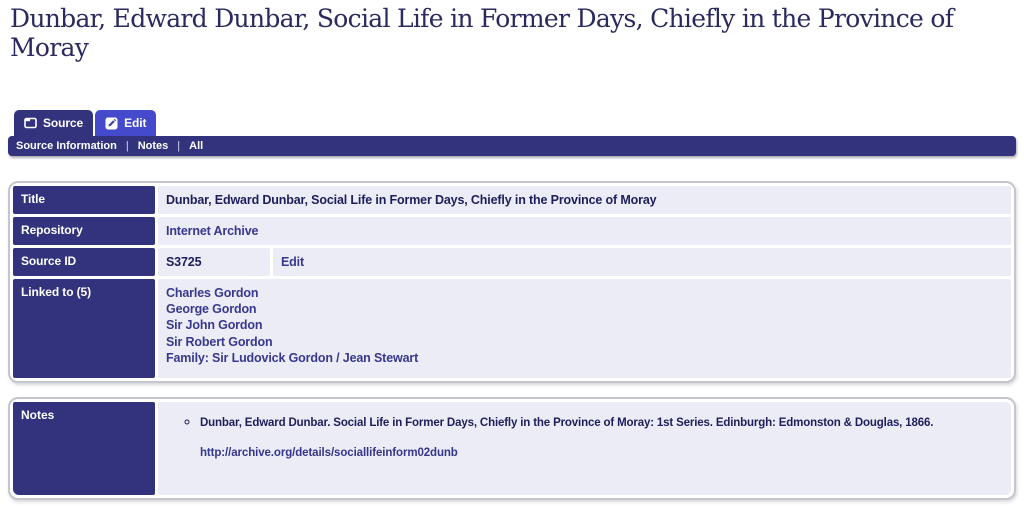 The image size is (1024, 509). I want to click on book-icon, so click(30, 123).